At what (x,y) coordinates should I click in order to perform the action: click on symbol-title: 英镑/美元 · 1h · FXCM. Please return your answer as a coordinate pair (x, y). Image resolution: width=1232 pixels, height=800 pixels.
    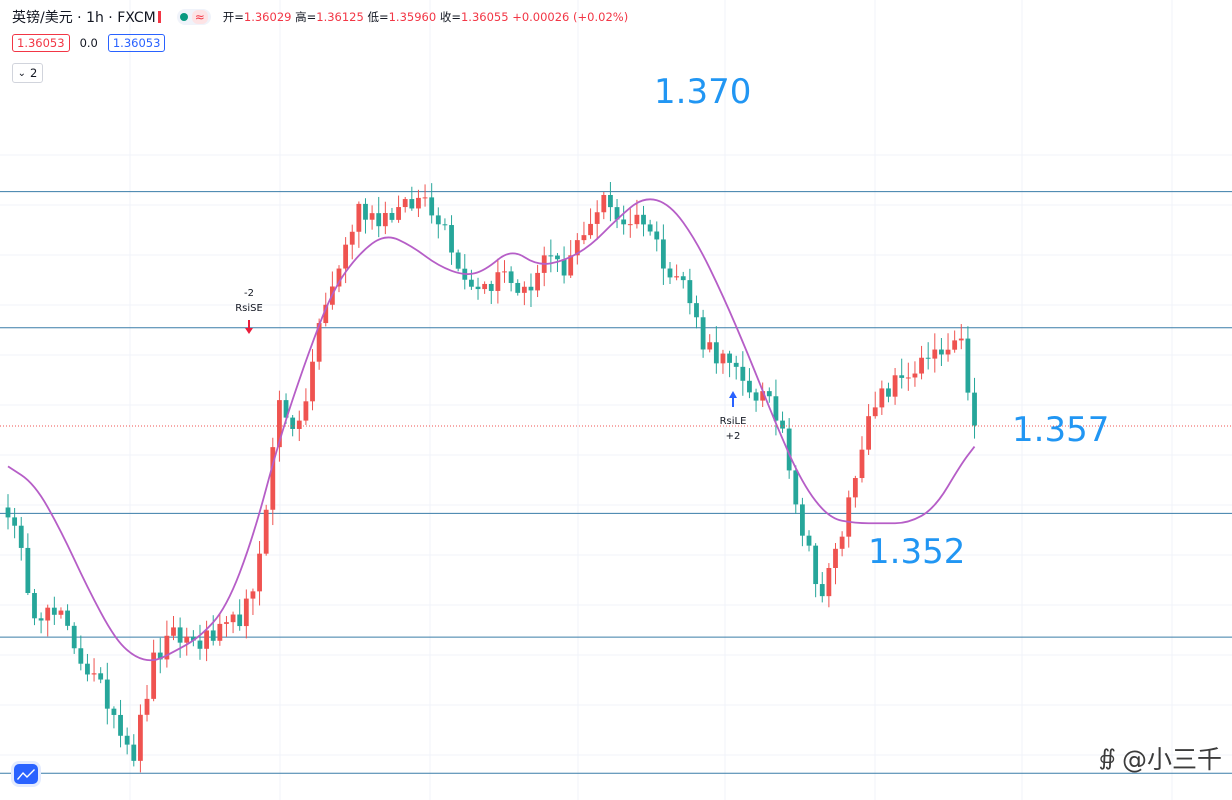
    Looking at the image, I should click on (84, 18).